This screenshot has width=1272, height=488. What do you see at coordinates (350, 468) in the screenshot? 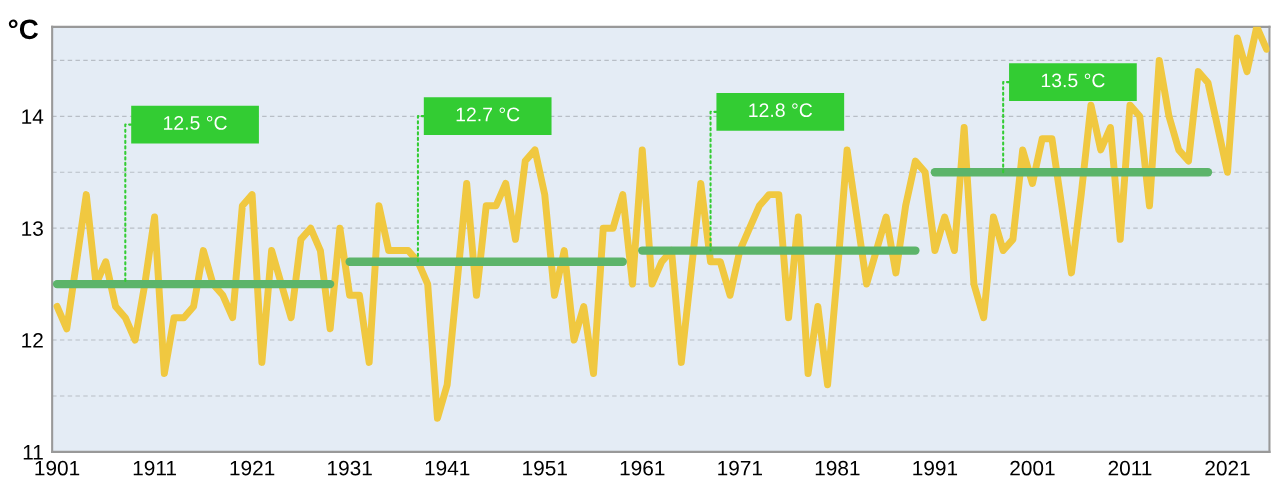
I see `x-tick-label: 1931` at bounding box center [350, 468].